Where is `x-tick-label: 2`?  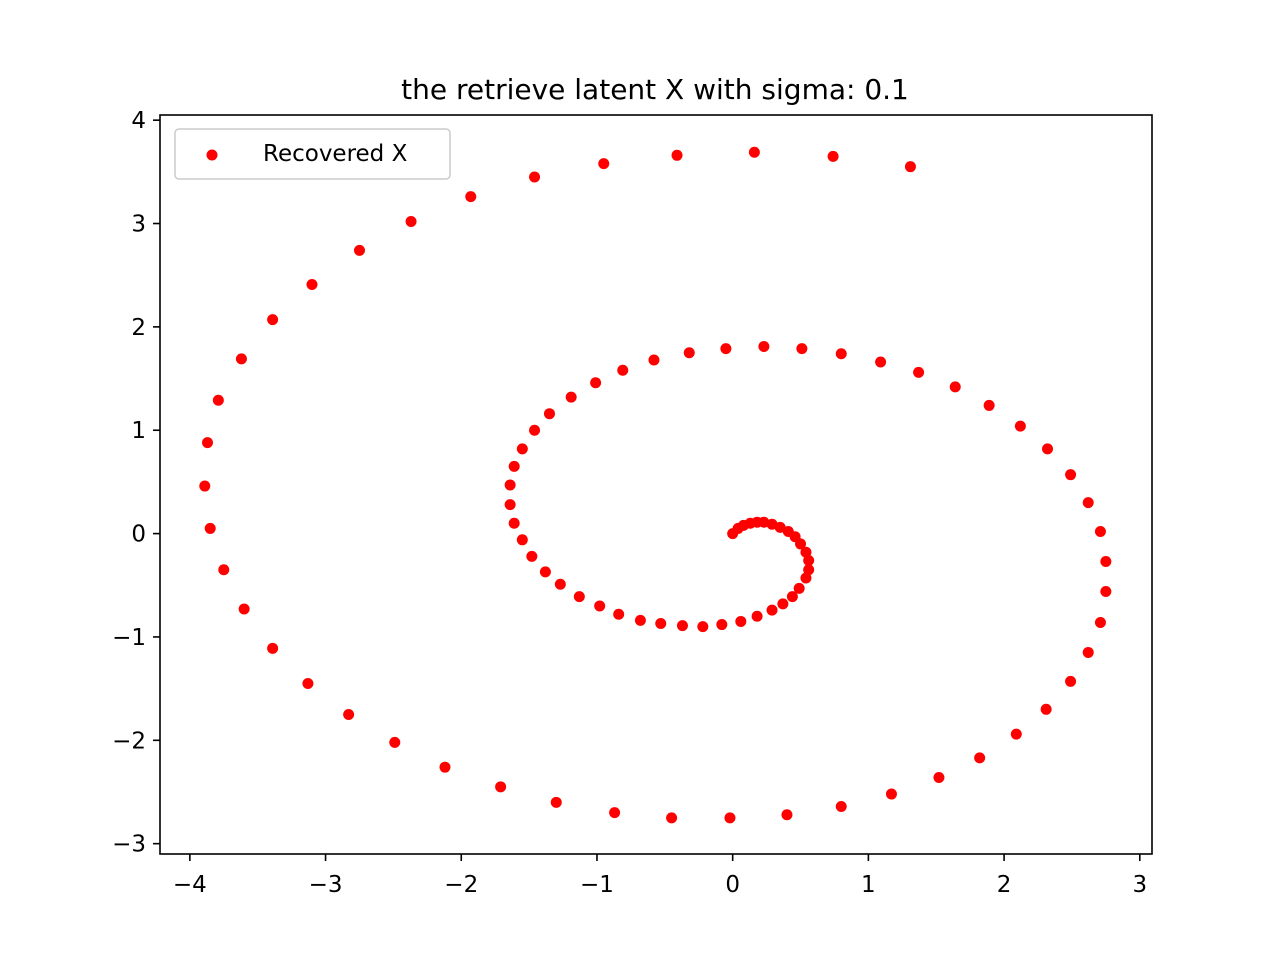 x-tick-label: 2 is located at coordinates (1004, 885).